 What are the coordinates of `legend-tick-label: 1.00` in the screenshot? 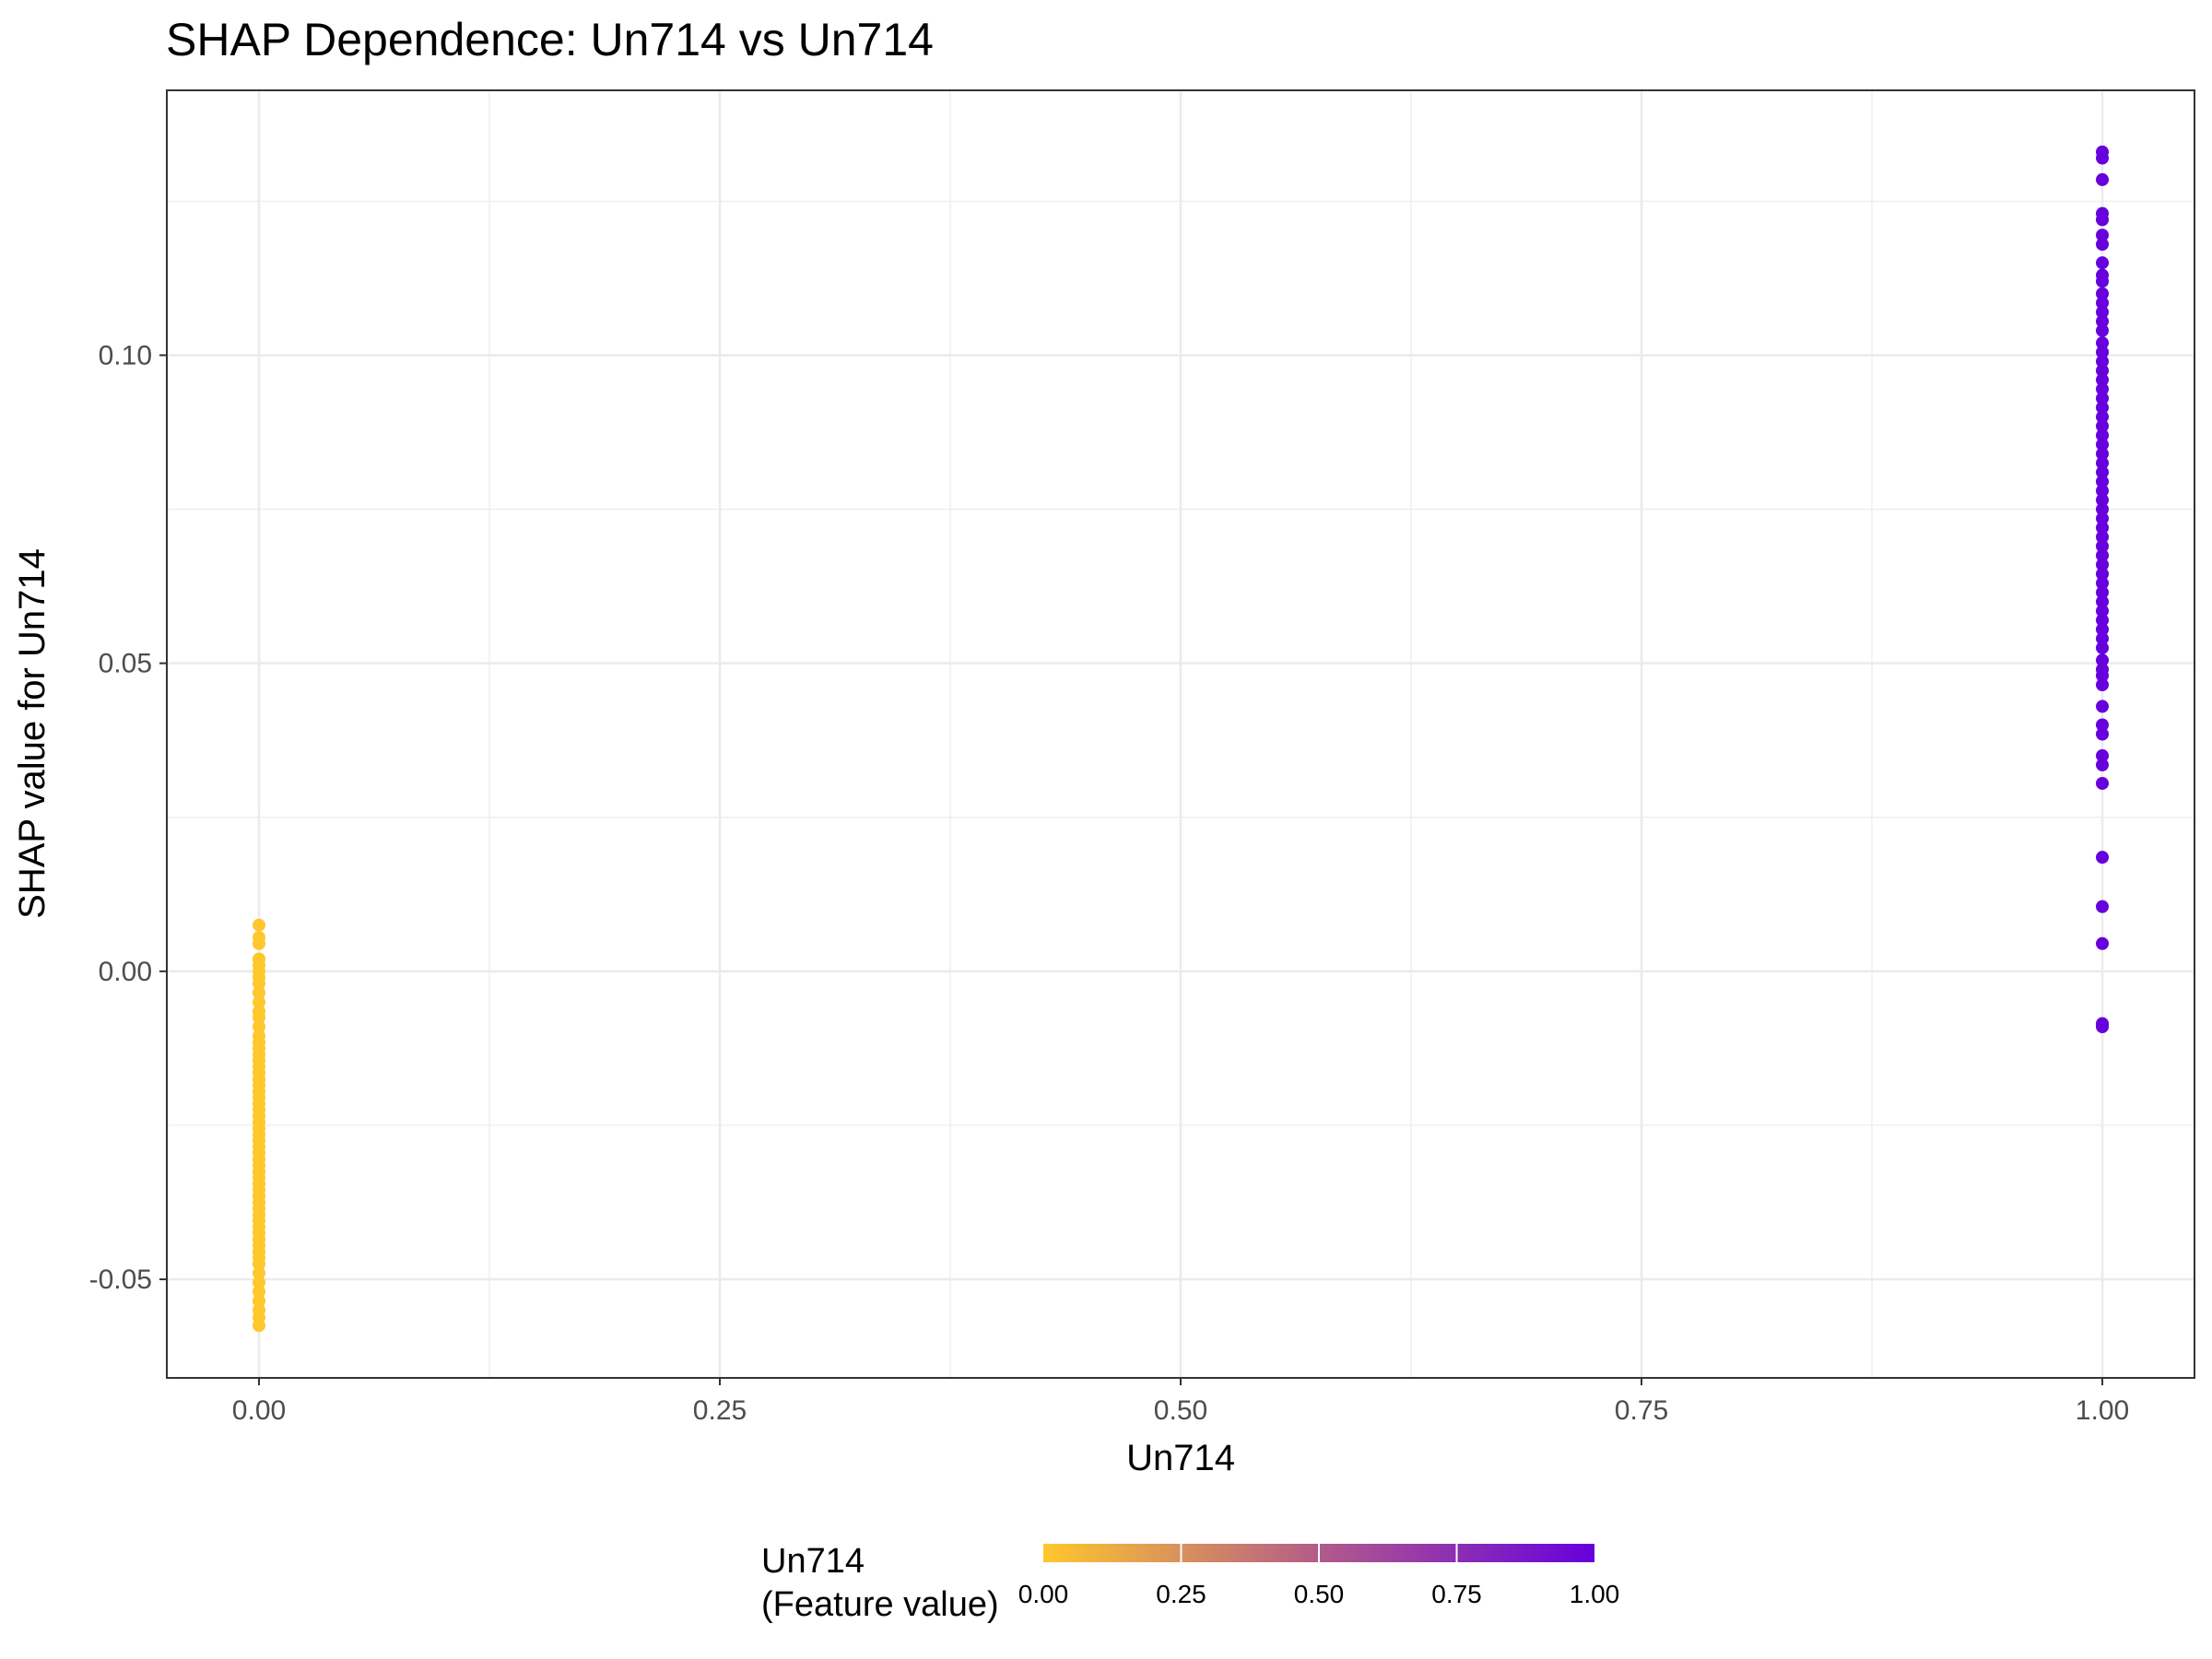 It's located at (1595, 1594).